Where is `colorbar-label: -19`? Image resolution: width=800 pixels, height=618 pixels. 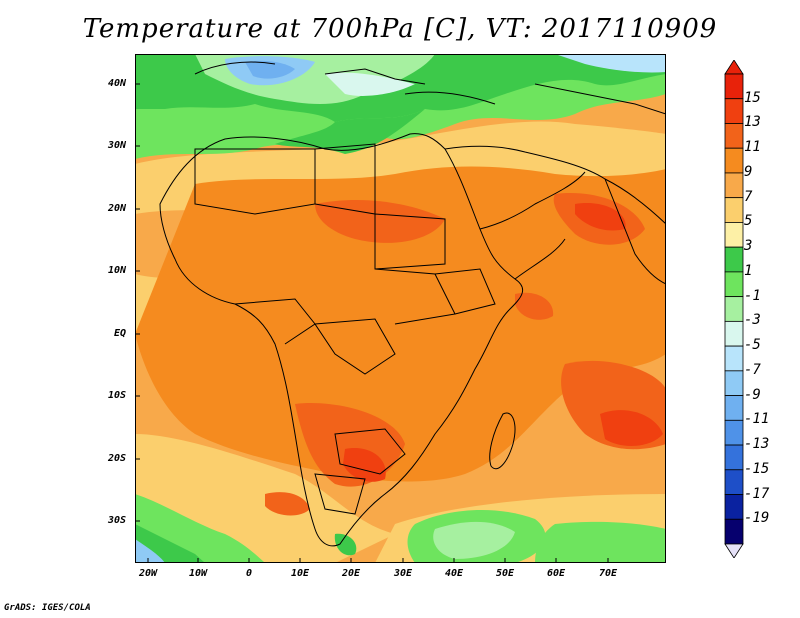
colorbar-label: -19 is located at coordinates (757, 518).